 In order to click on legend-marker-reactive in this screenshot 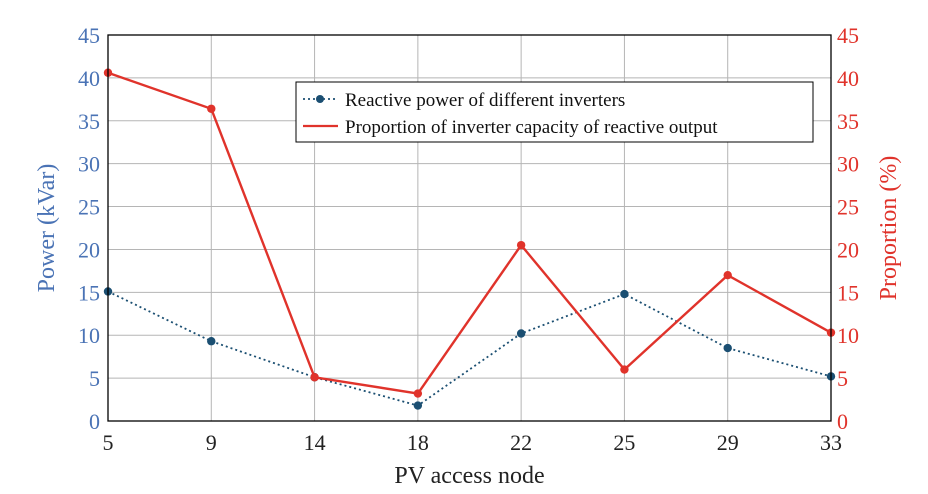, I will do `click(320, 99)`.